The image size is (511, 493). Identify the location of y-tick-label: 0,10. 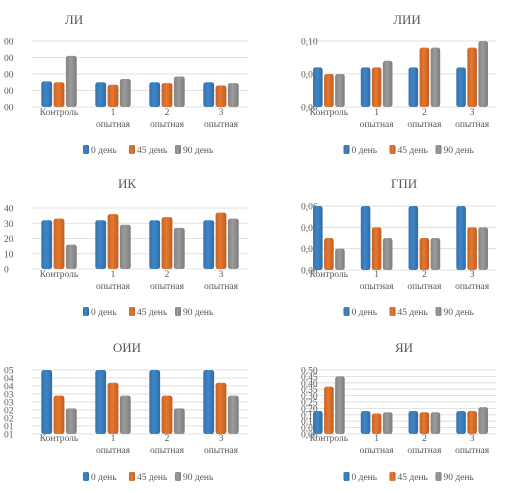
(309, 43).